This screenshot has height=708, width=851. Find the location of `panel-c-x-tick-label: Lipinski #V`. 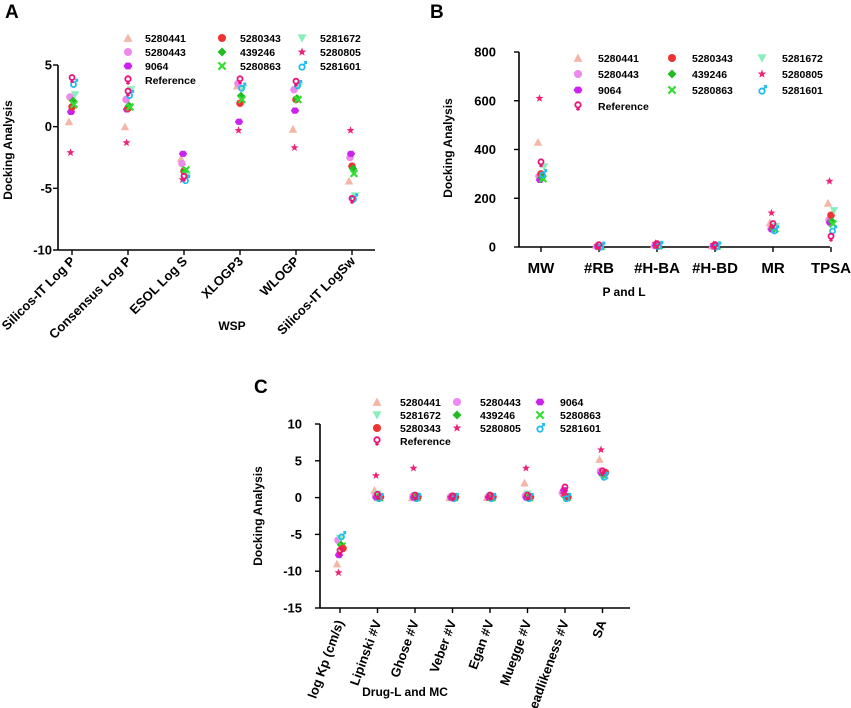

panel-c-x-tick-label: Lipinski #V is located at coordinates (366, 653).